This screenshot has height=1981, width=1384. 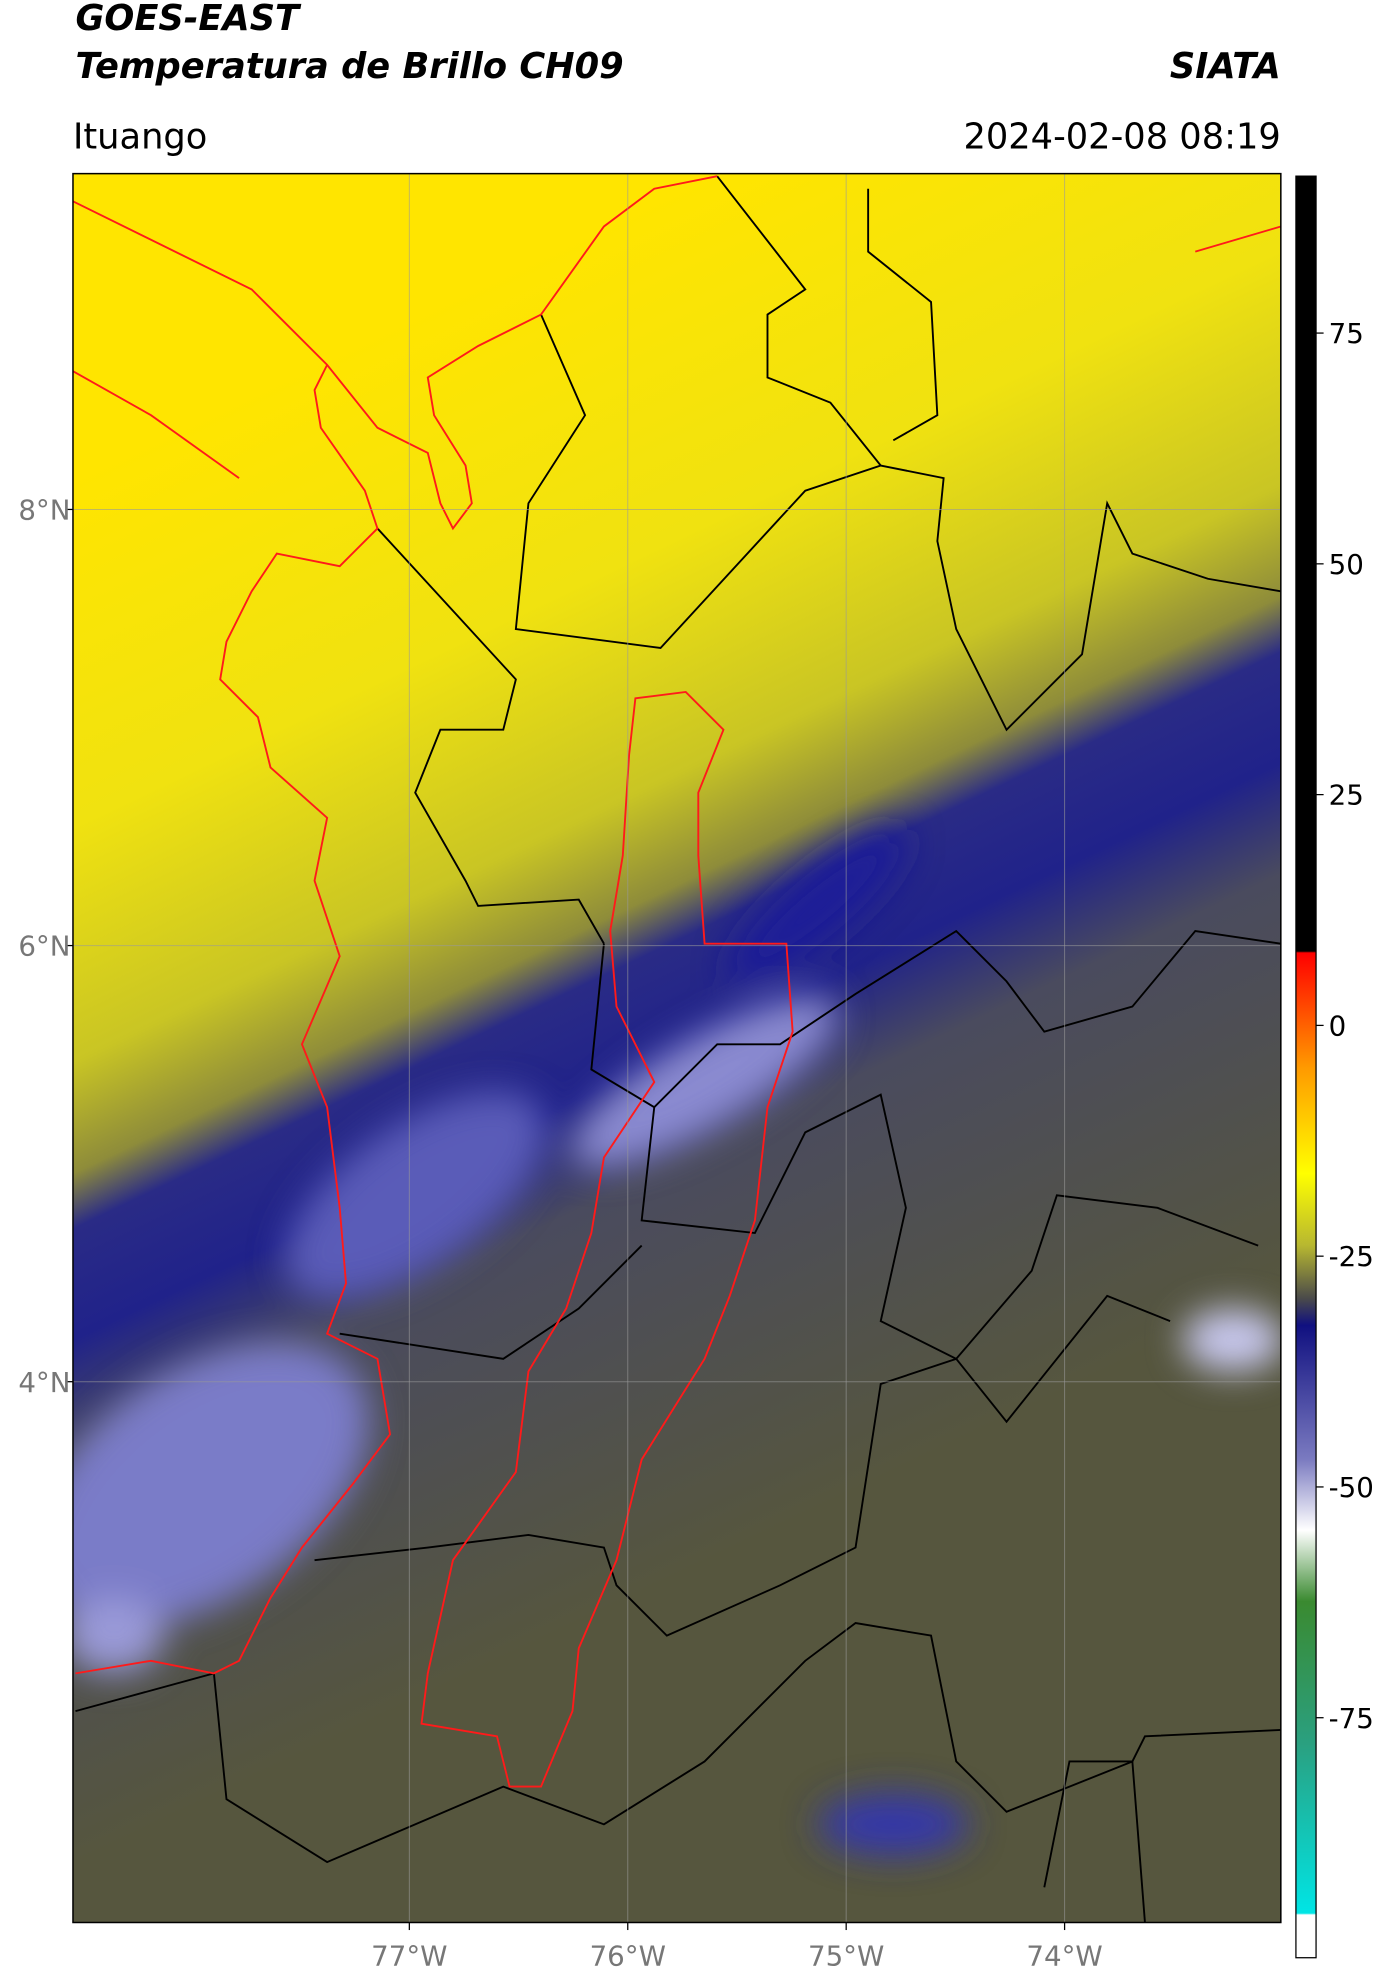 What do you see at coordinates (349, 66) in the screenshot?
I see `title-line2: Temperatura de Brillo CH09` at bounding box center [349, 66].